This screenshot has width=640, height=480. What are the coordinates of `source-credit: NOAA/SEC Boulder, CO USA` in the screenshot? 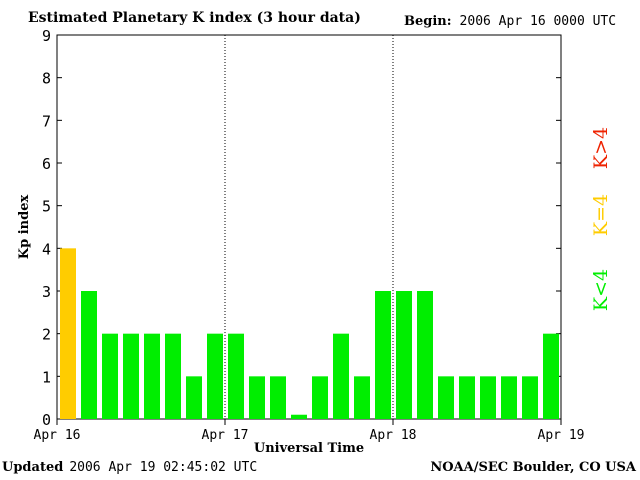 It's located at (533, 467).